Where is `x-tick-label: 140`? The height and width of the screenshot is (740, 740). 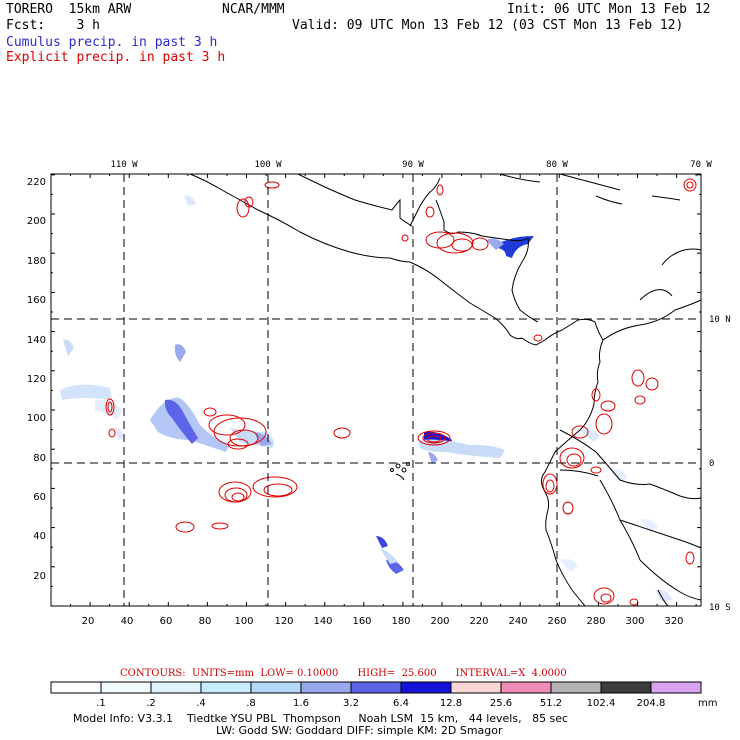
x-tick-label: 140 is located at coordinates (322, 621).